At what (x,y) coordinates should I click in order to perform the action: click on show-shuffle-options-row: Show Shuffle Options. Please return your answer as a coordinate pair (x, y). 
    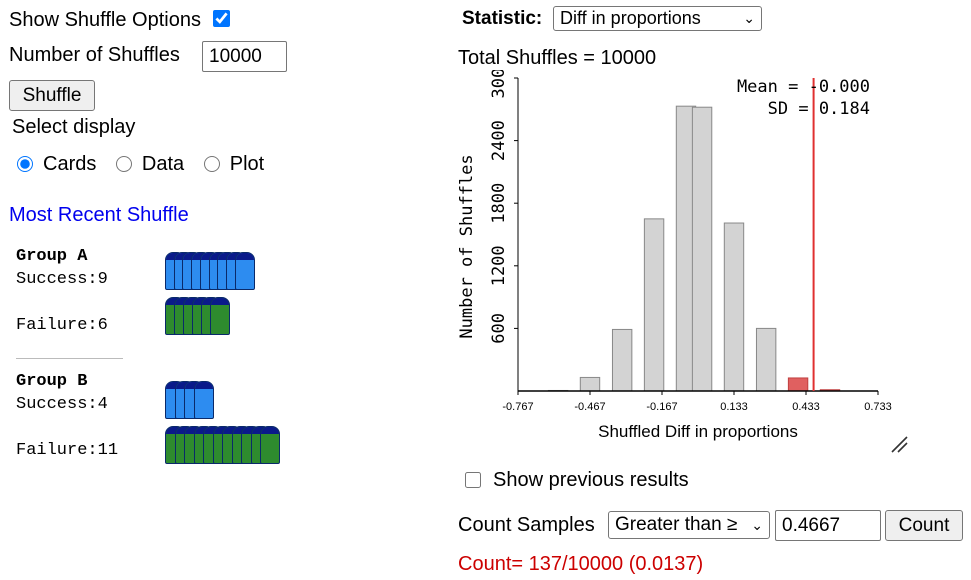
    Looking at the image, I should click on (119, 20).